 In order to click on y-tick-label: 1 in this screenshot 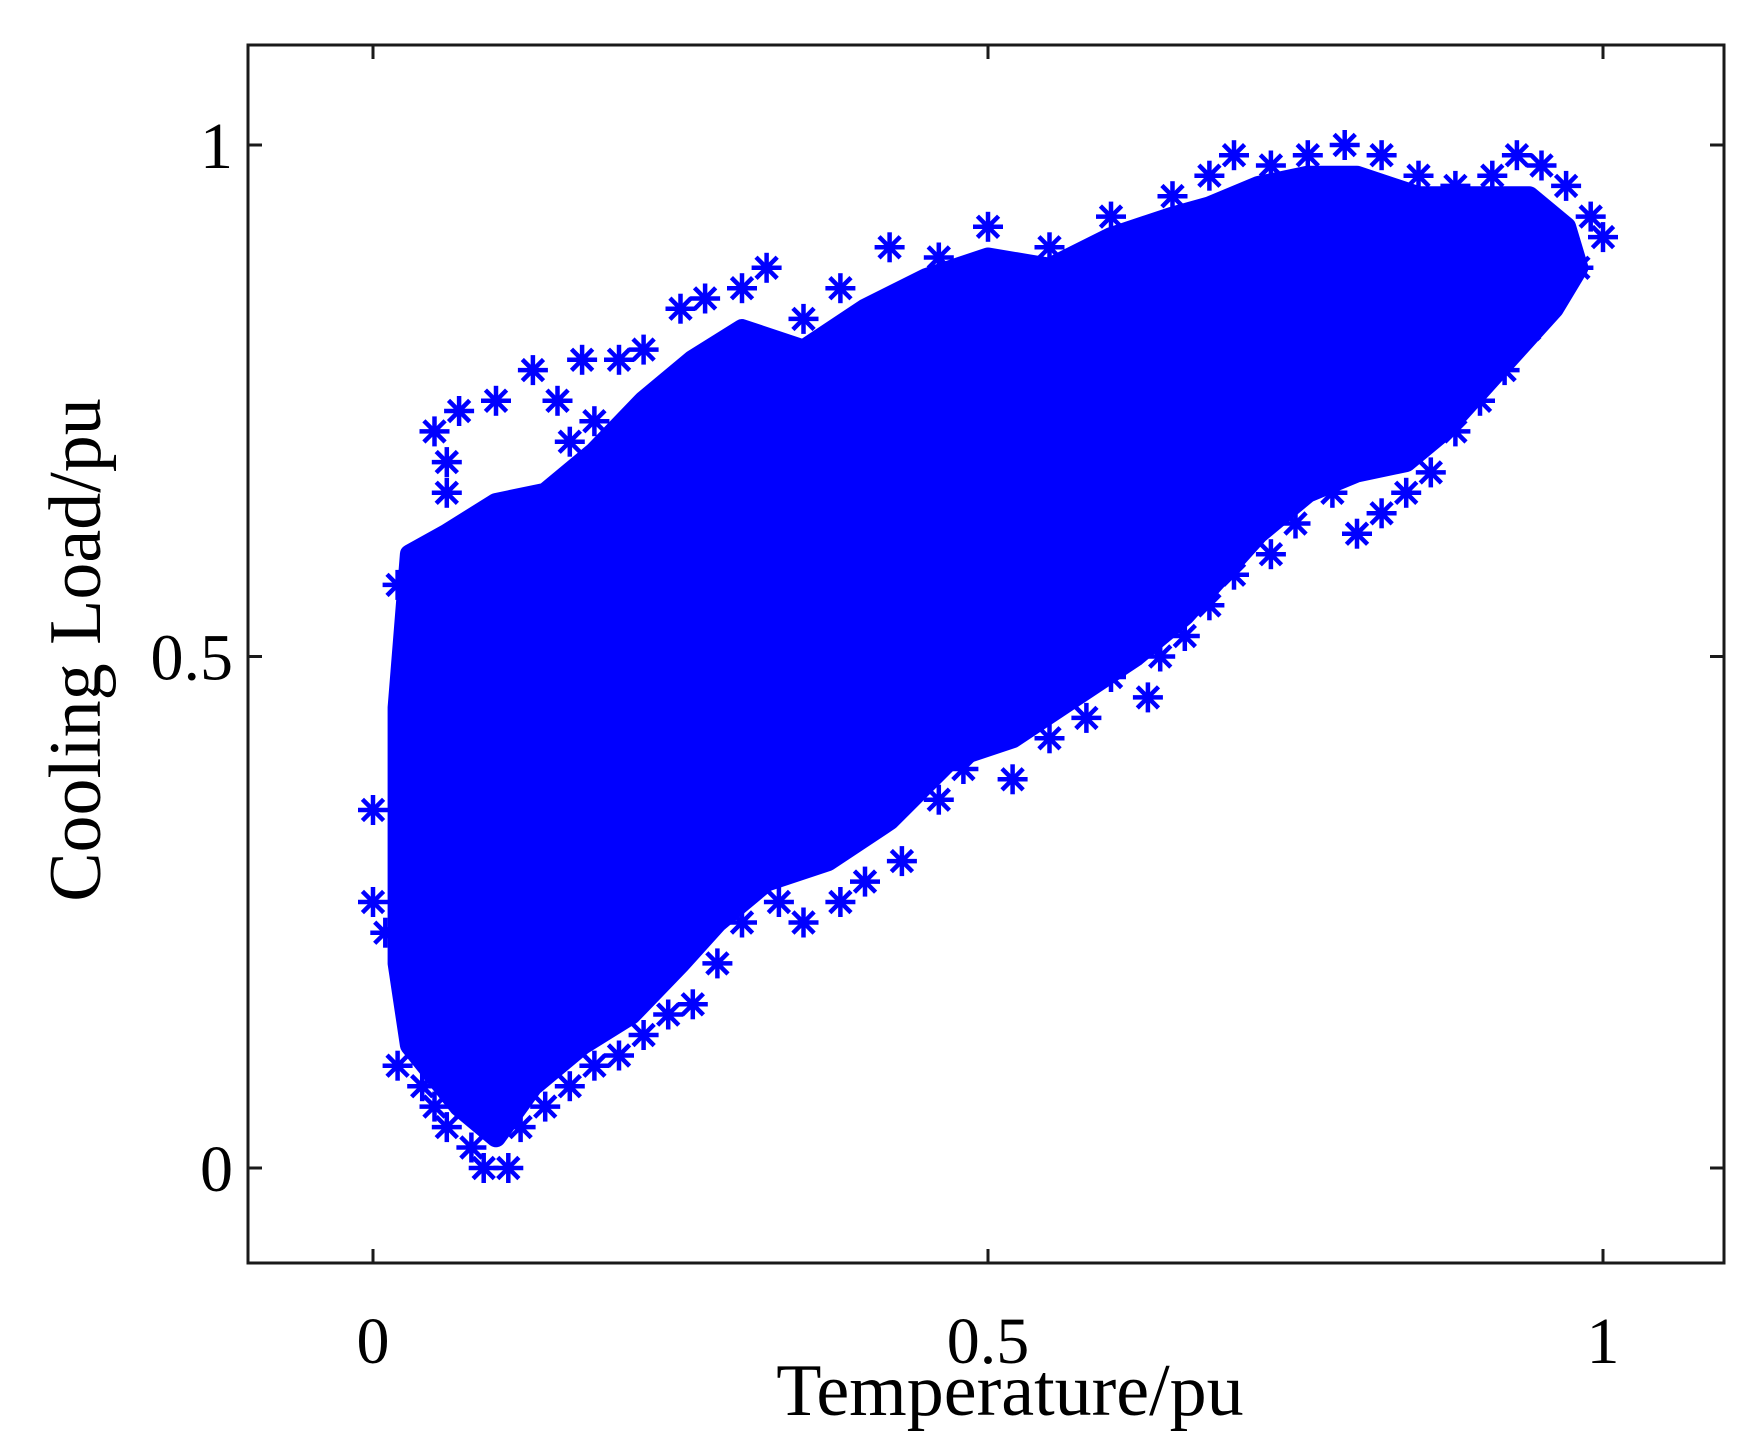, I will do `click(216, 146)`.